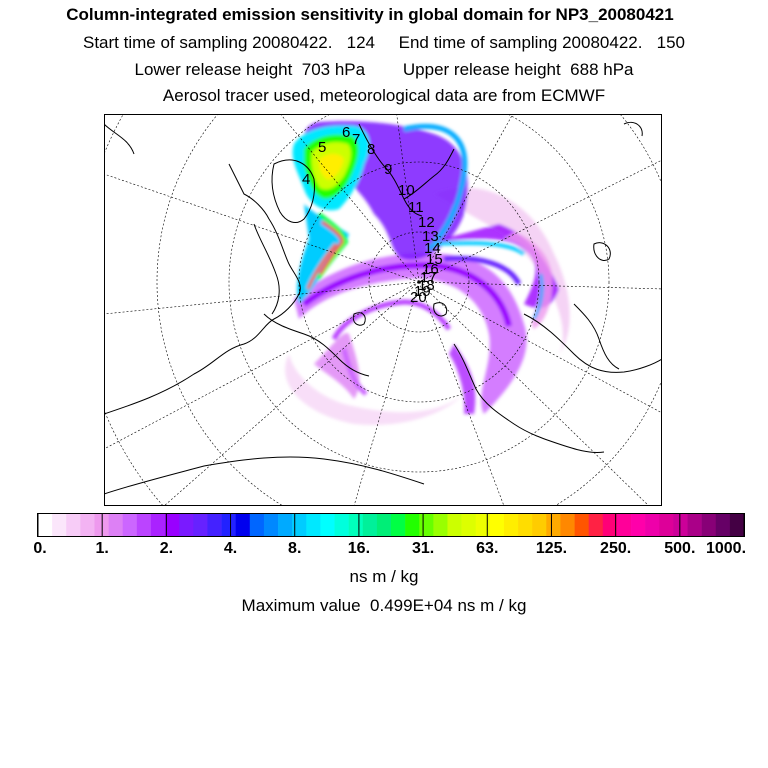  Describe the element at coordinates (430, 236) in the screenshot. I see `track-label: 13` at that location.